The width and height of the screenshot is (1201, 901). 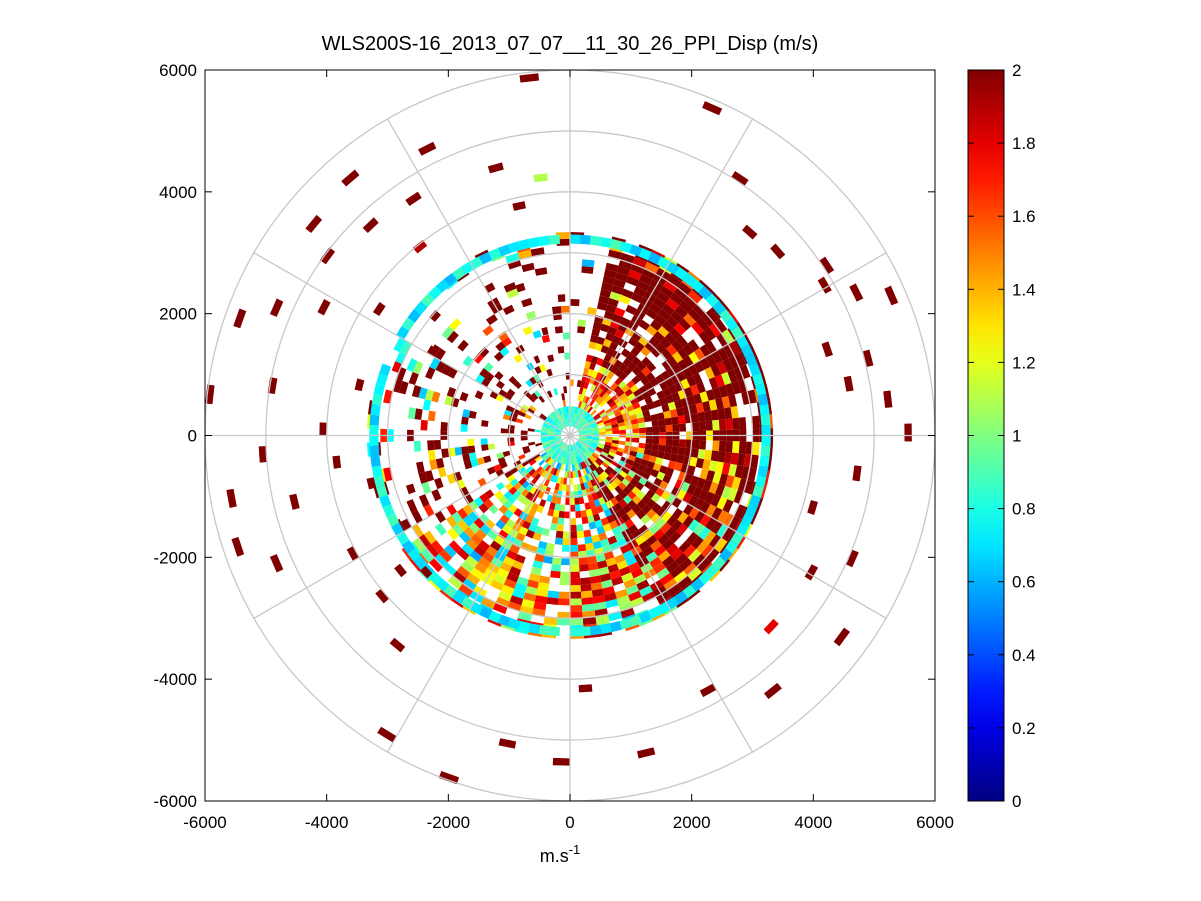 What do you see at coordinates (448, 822) in the screenshot?
I see `x-tick-label: -2000` at bounding box center [448, 822].